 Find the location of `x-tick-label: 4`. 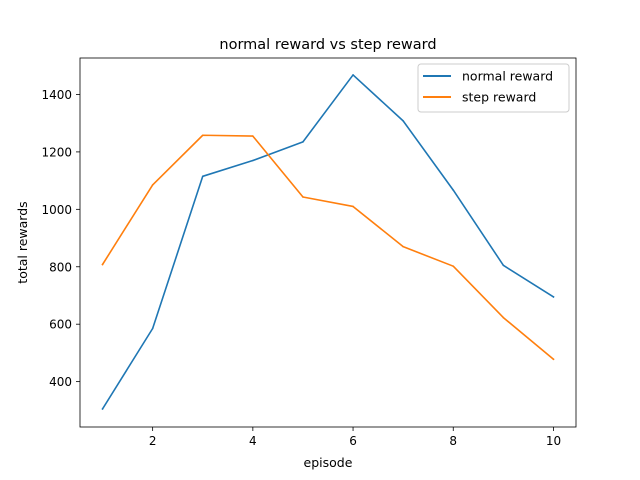

x-tick-label: 4 is located at coordinates (253, 441).